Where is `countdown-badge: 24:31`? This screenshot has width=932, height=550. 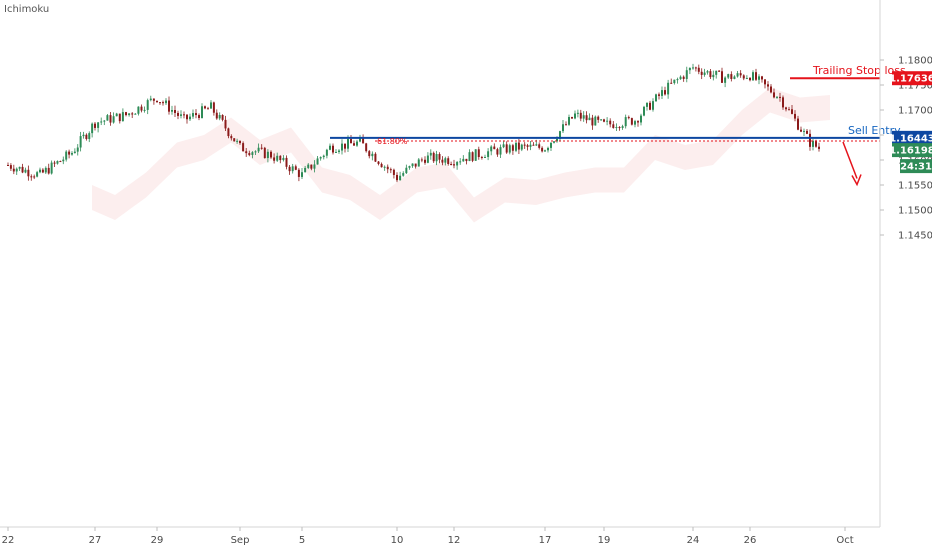 countdown-badge: 24:31 is located at coordinates (916, 167).